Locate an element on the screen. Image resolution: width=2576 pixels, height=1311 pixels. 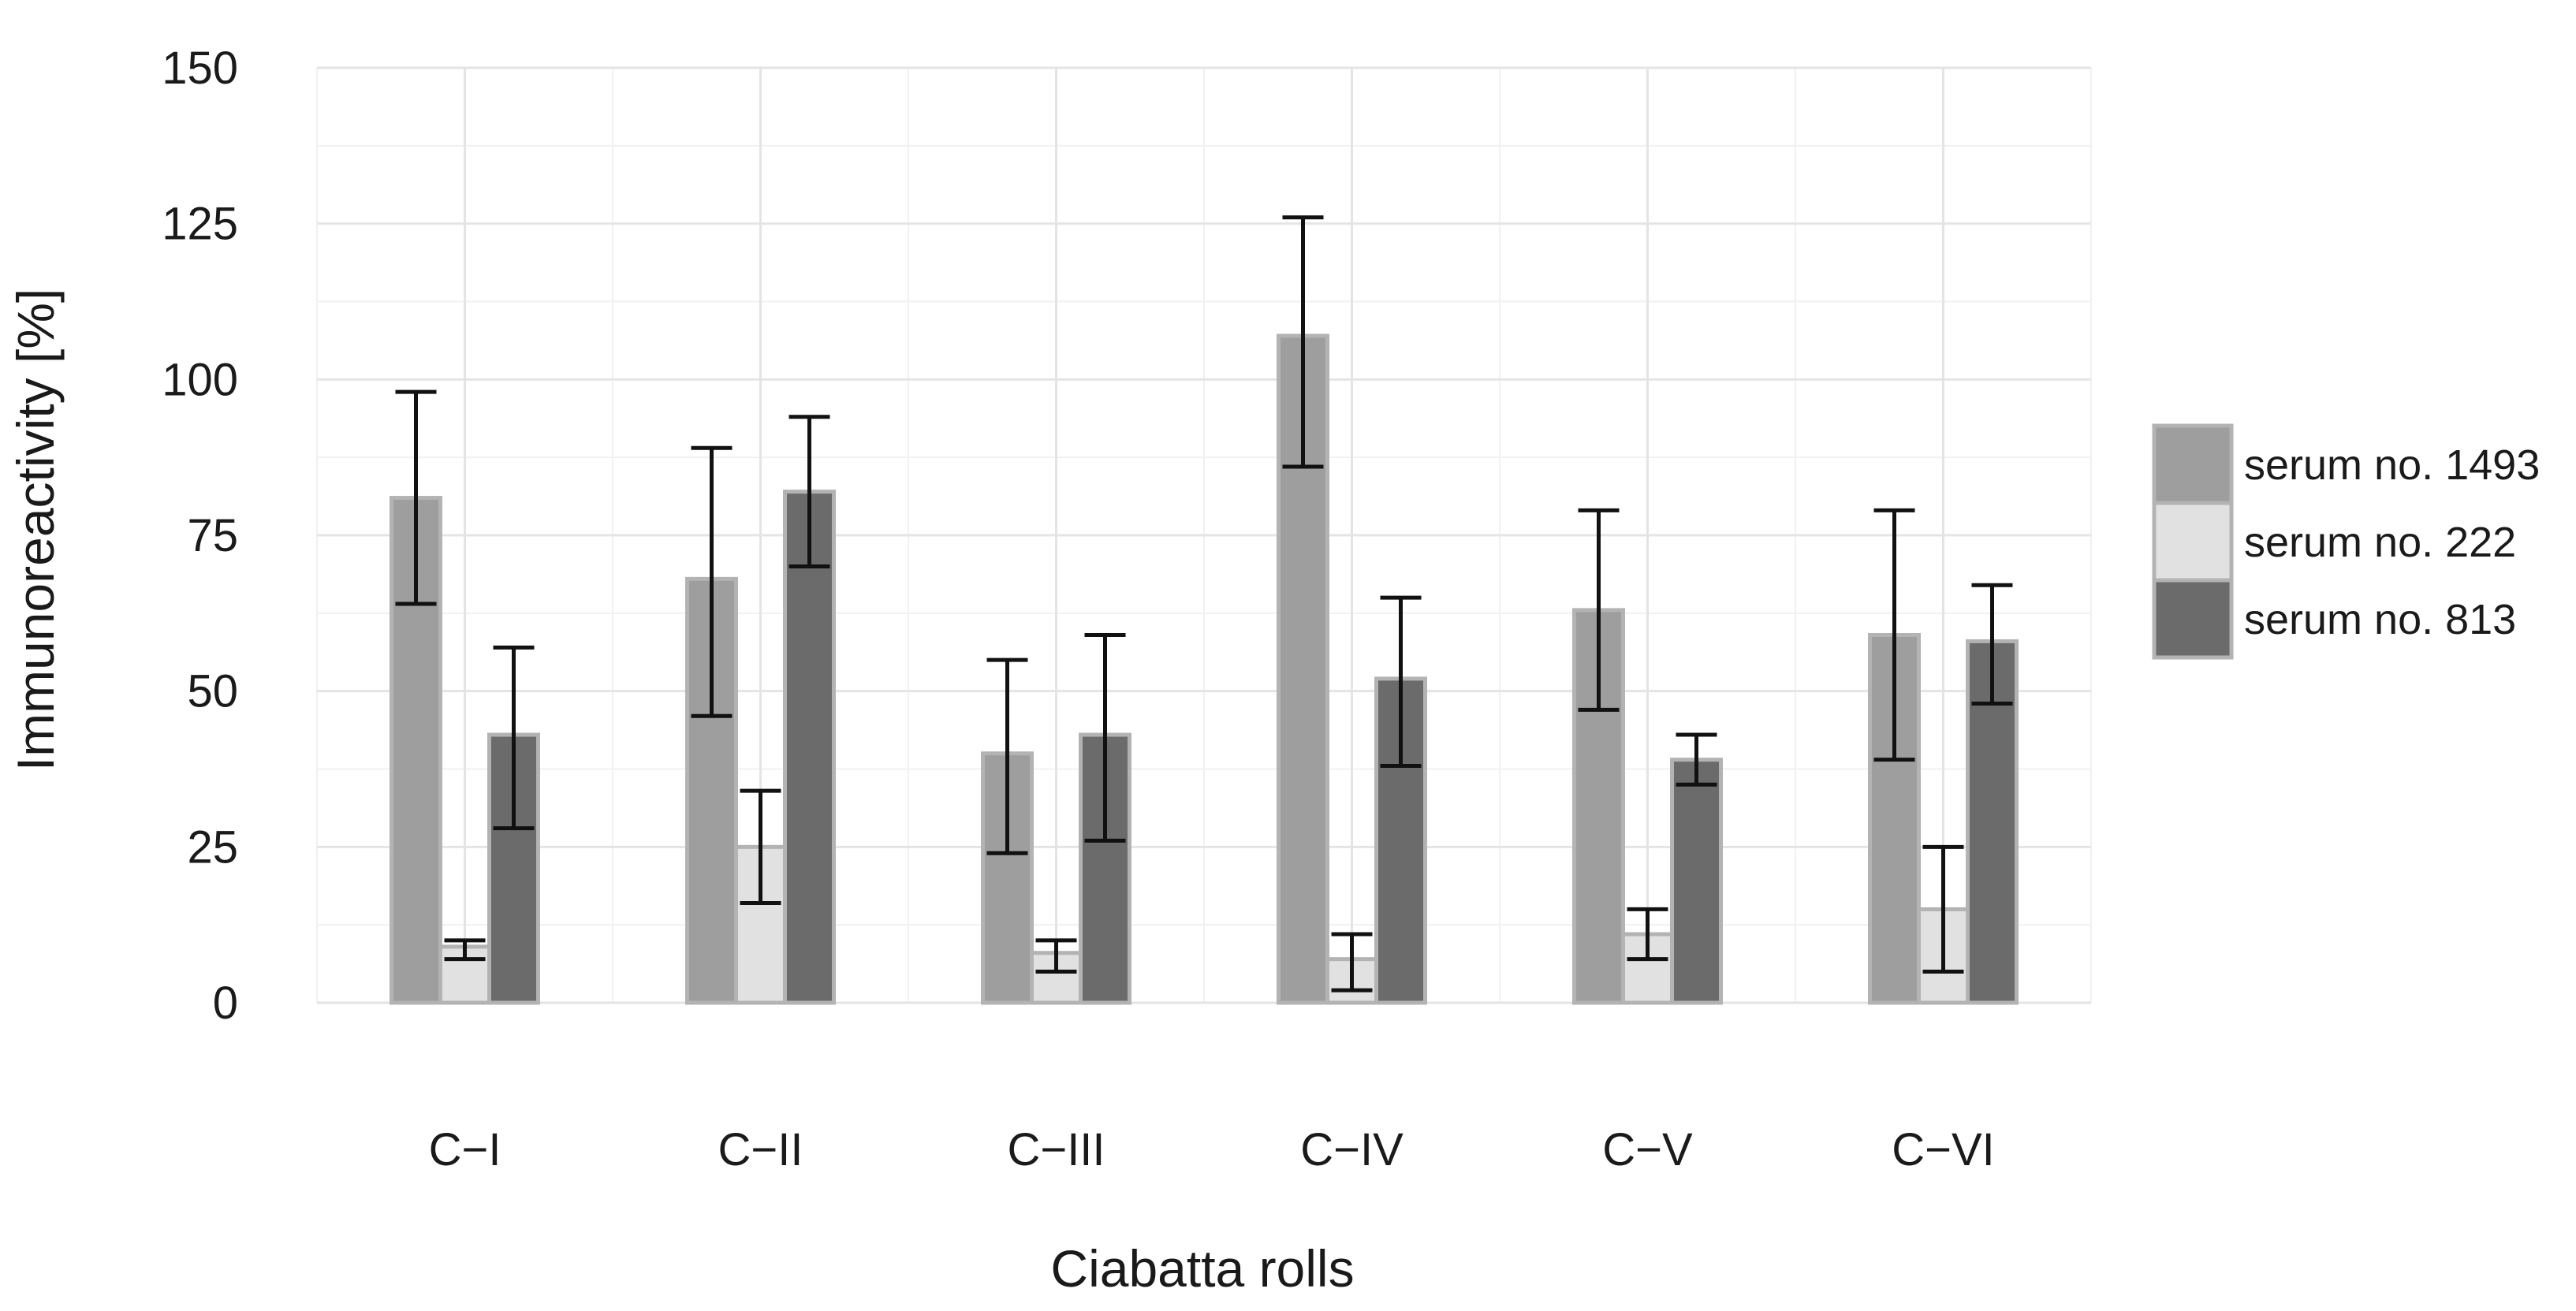
x-tick-label: C−IV is located at coordinates (1352, 1149).